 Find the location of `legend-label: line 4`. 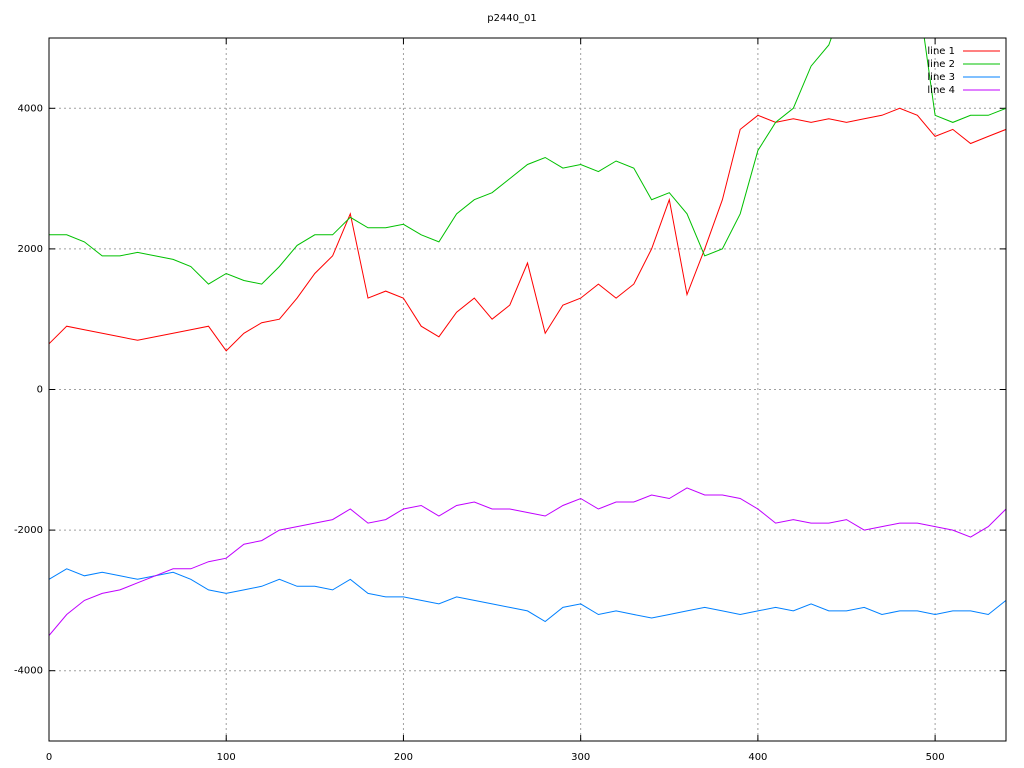

legend-label: line 4 is located at coordinates (941, 90).